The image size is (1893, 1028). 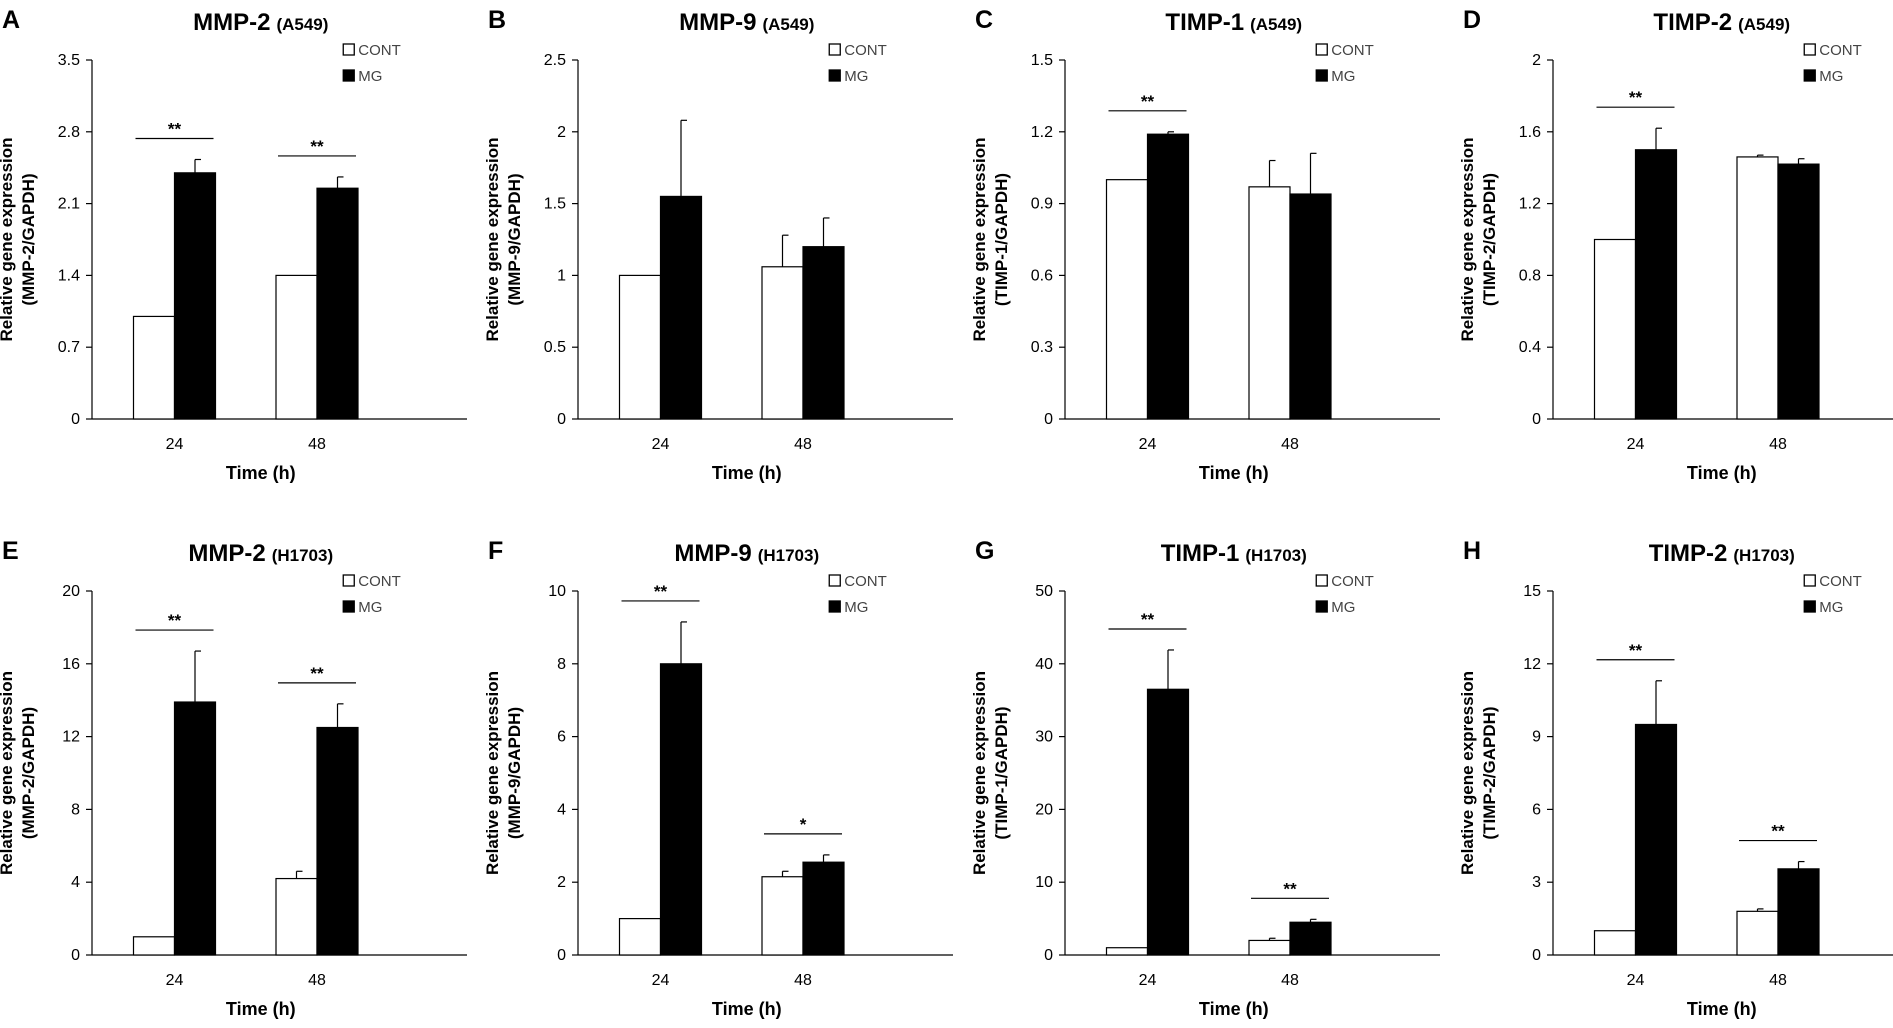 What do you see at coordinates (71, 664) in the screenshot?
I see `y-tick-label: 16` at bounding box center [71, 664].